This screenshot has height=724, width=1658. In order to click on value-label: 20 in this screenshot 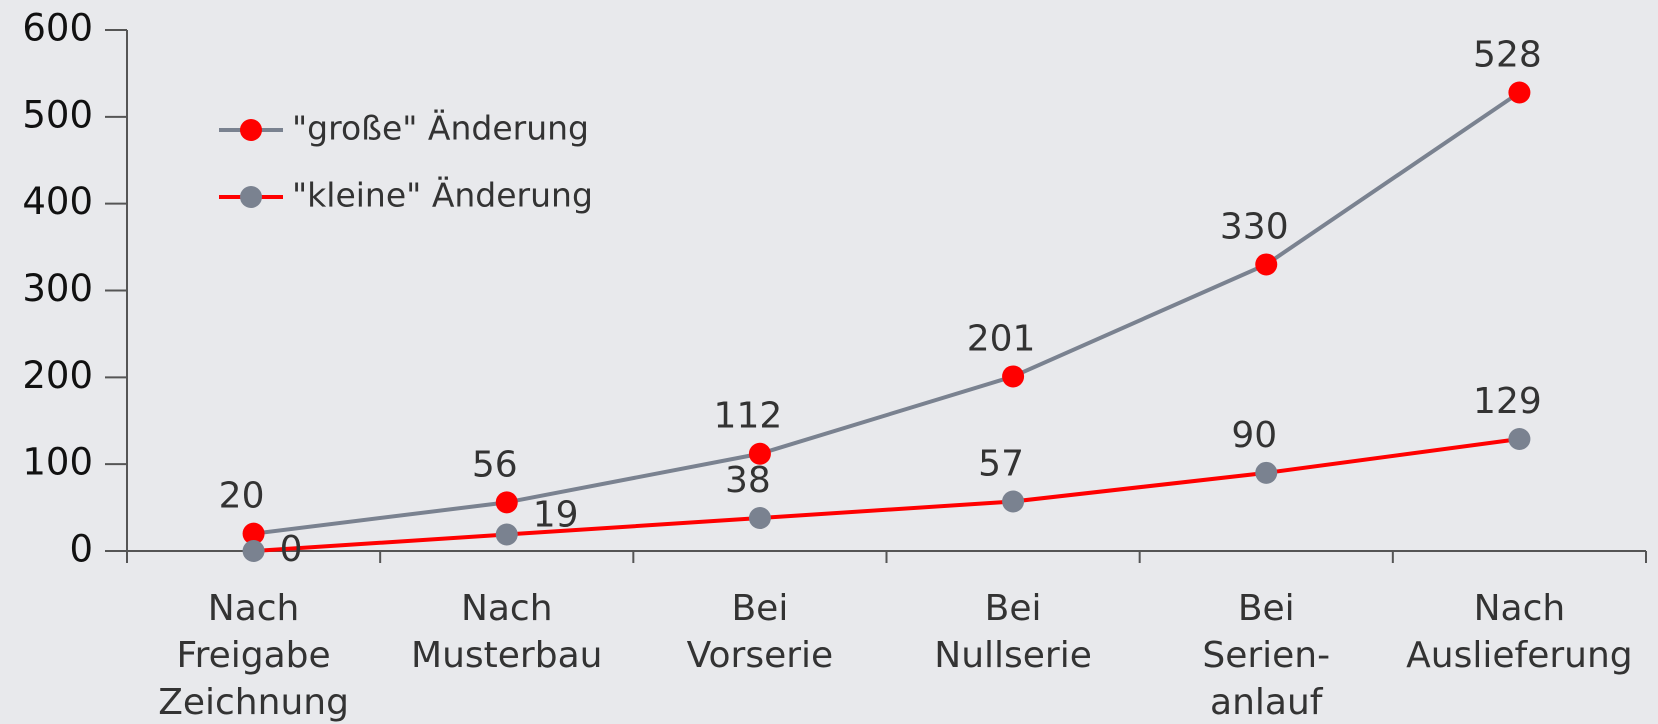, I will do `click(242, 496)`.